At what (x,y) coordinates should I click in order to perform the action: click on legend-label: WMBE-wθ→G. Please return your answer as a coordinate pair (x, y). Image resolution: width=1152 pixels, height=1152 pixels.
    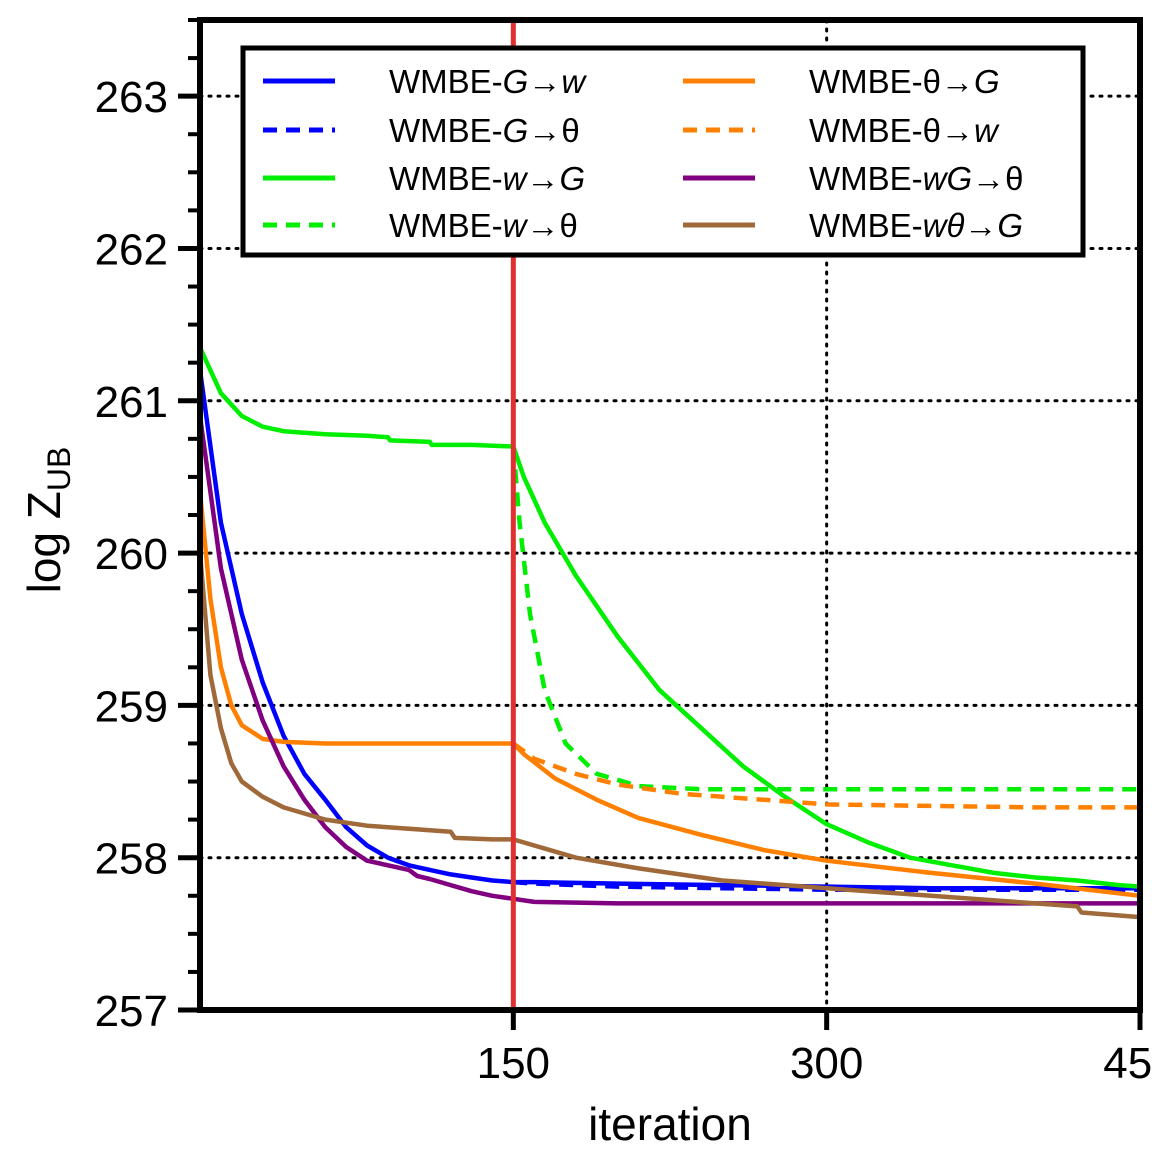
    Looking at the image, I should click on (916, 225).